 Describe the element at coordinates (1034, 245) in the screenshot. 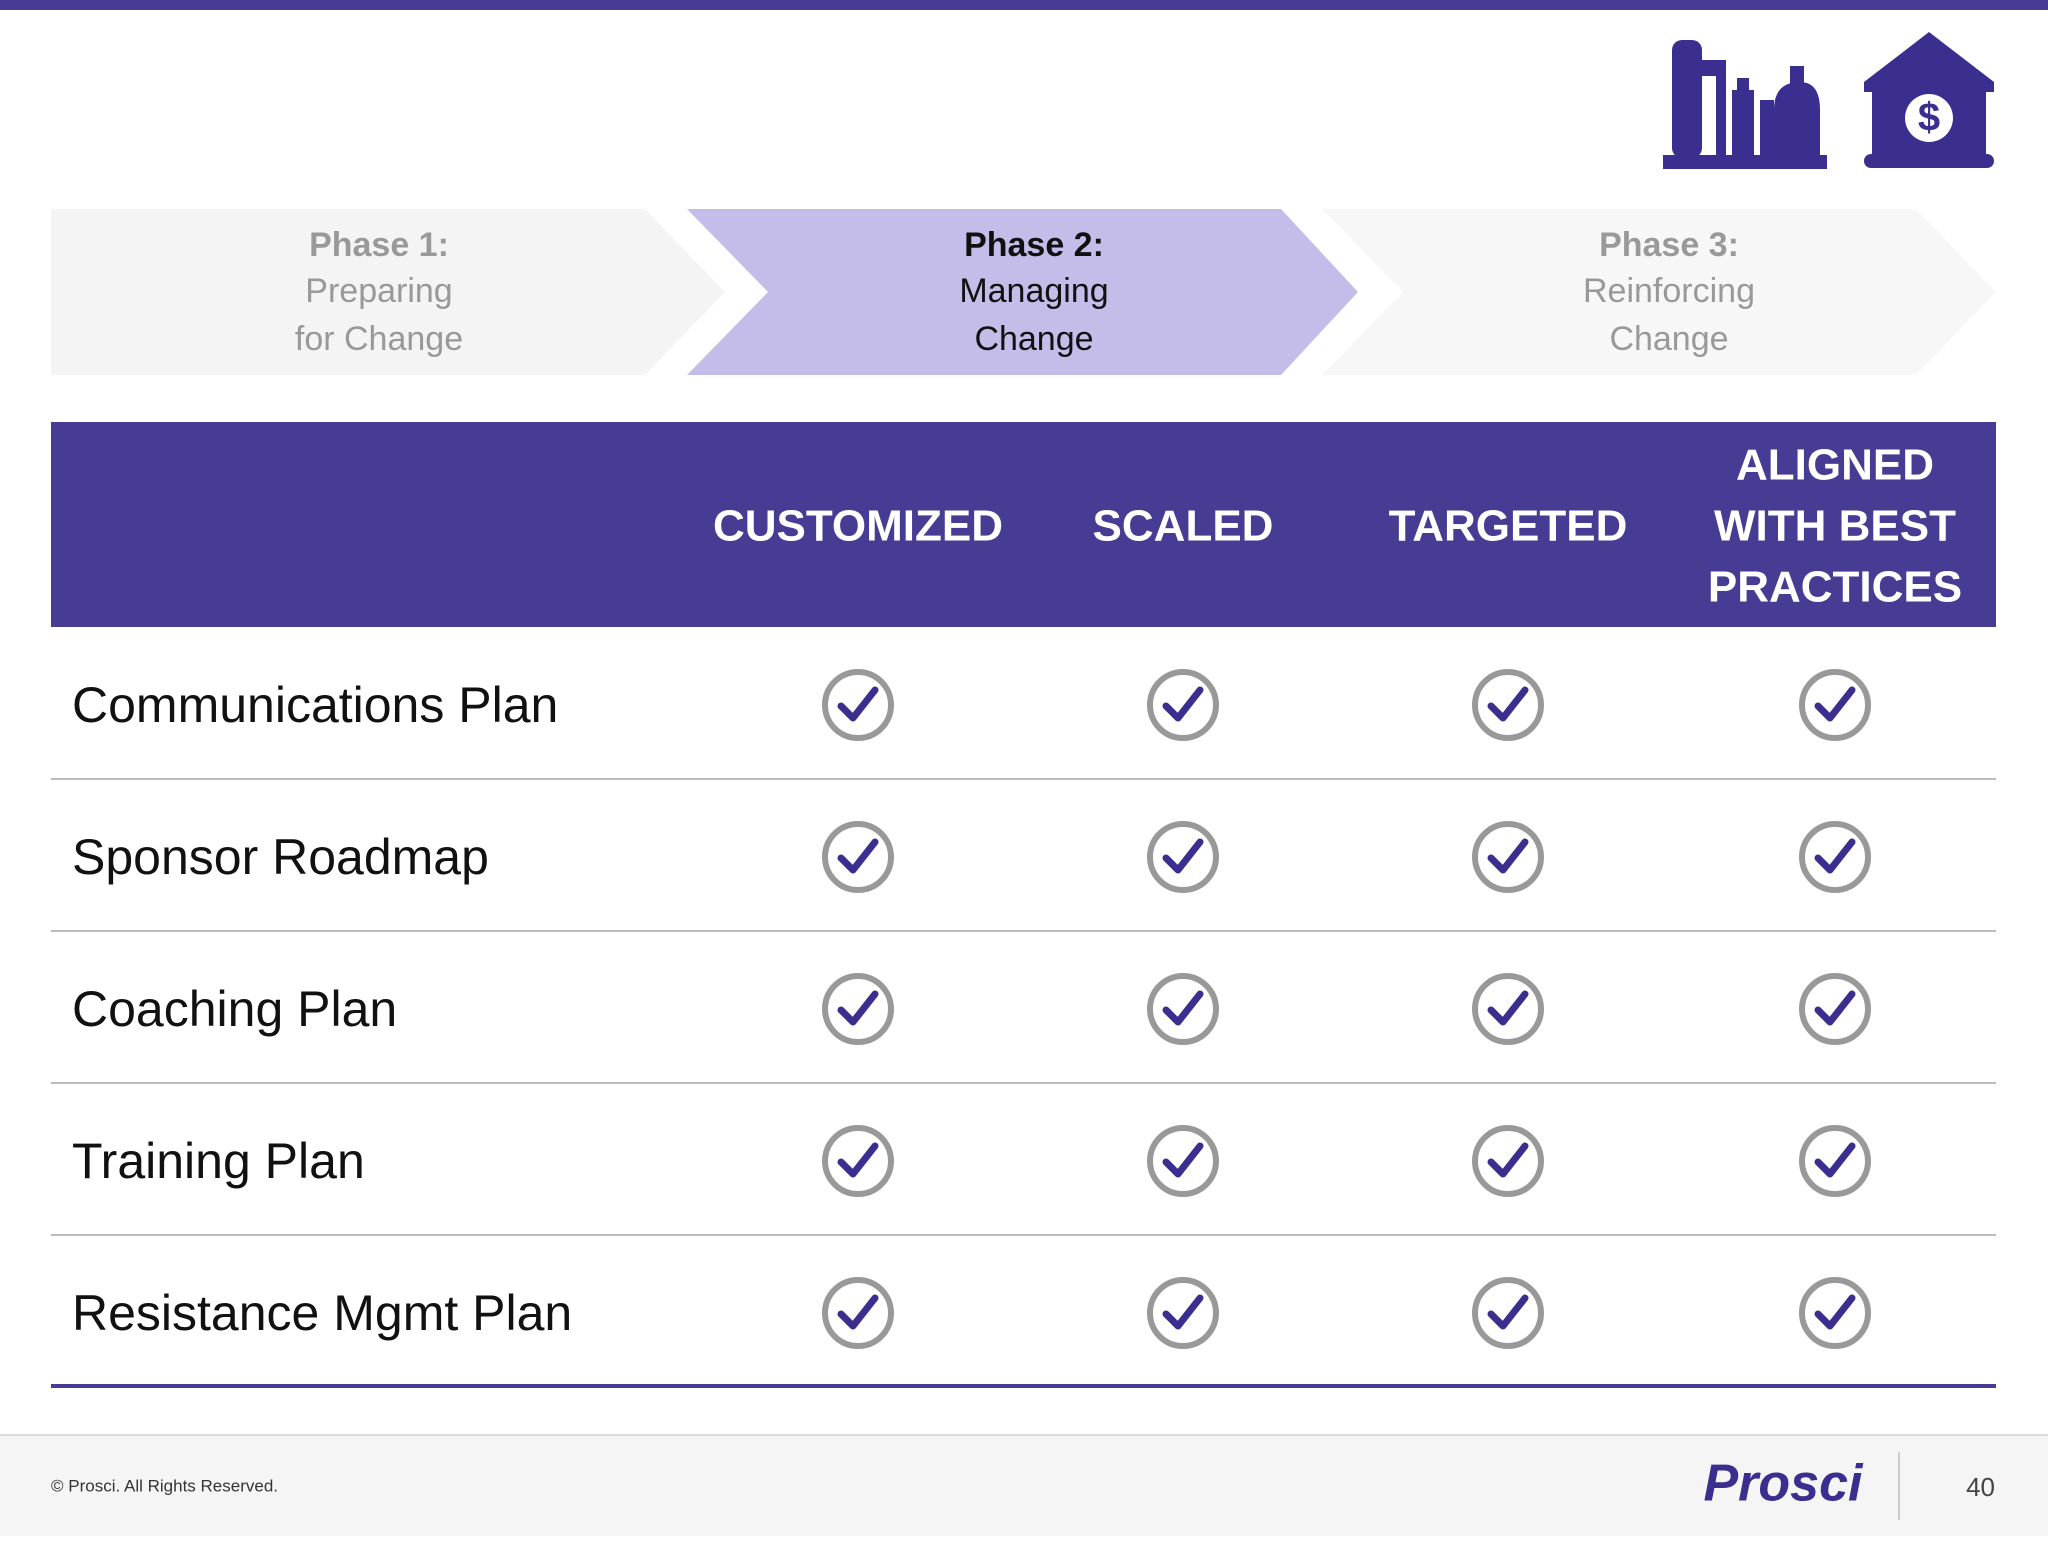

I see `phase-title: Phase 2:` at that location.